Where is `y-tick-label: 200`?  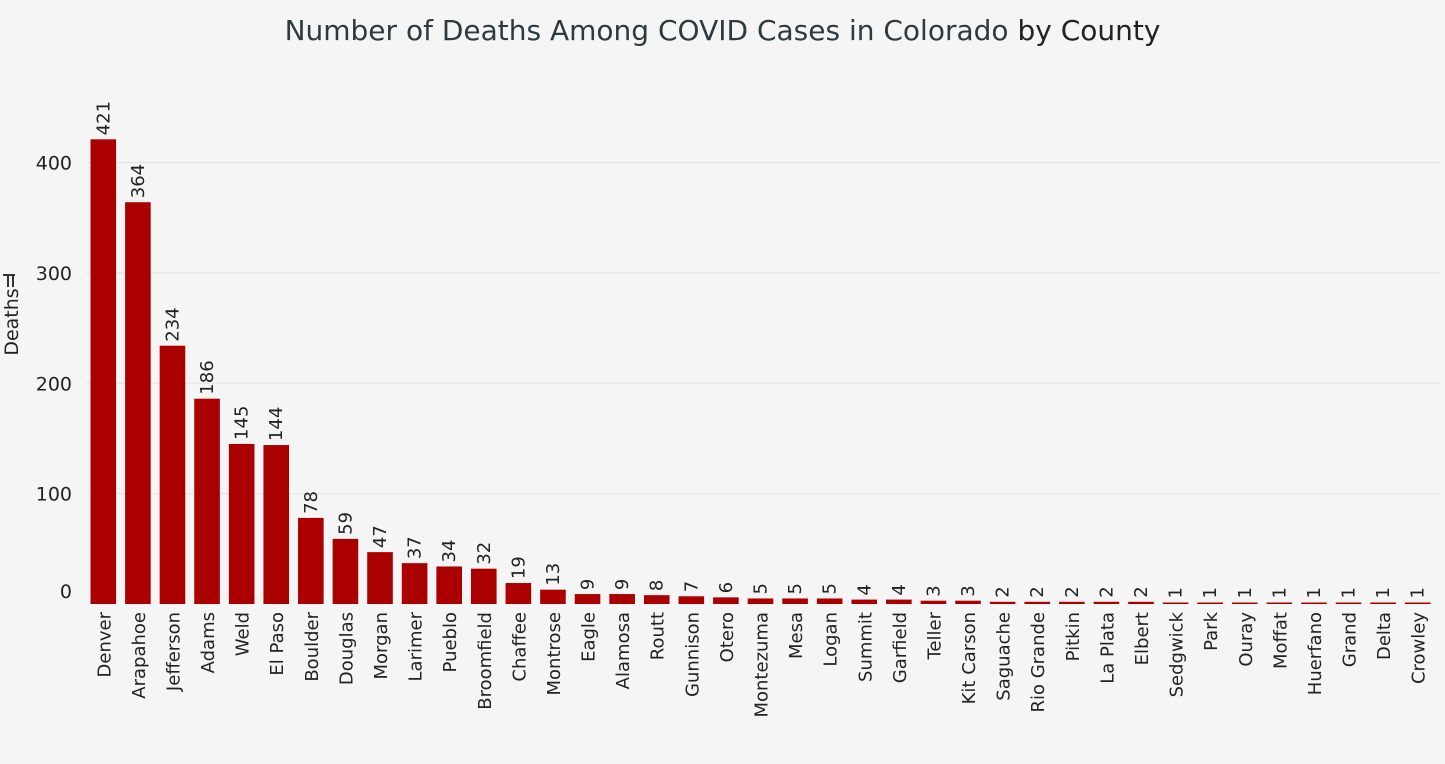
y-tick-label: 200 is located at coordinates (54, 384).